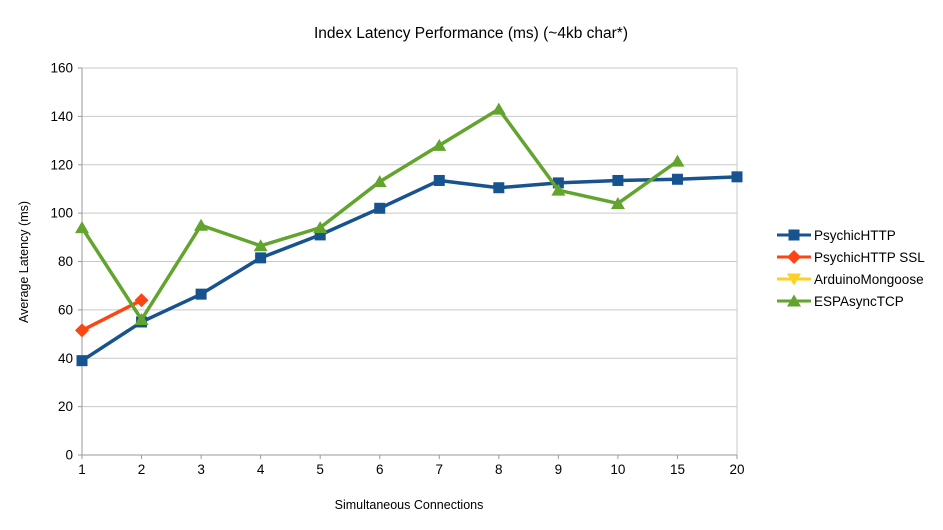  Describe the element at coordinates (61, 68) in the screenshot. I see `y-tick-label: 160` at that location.